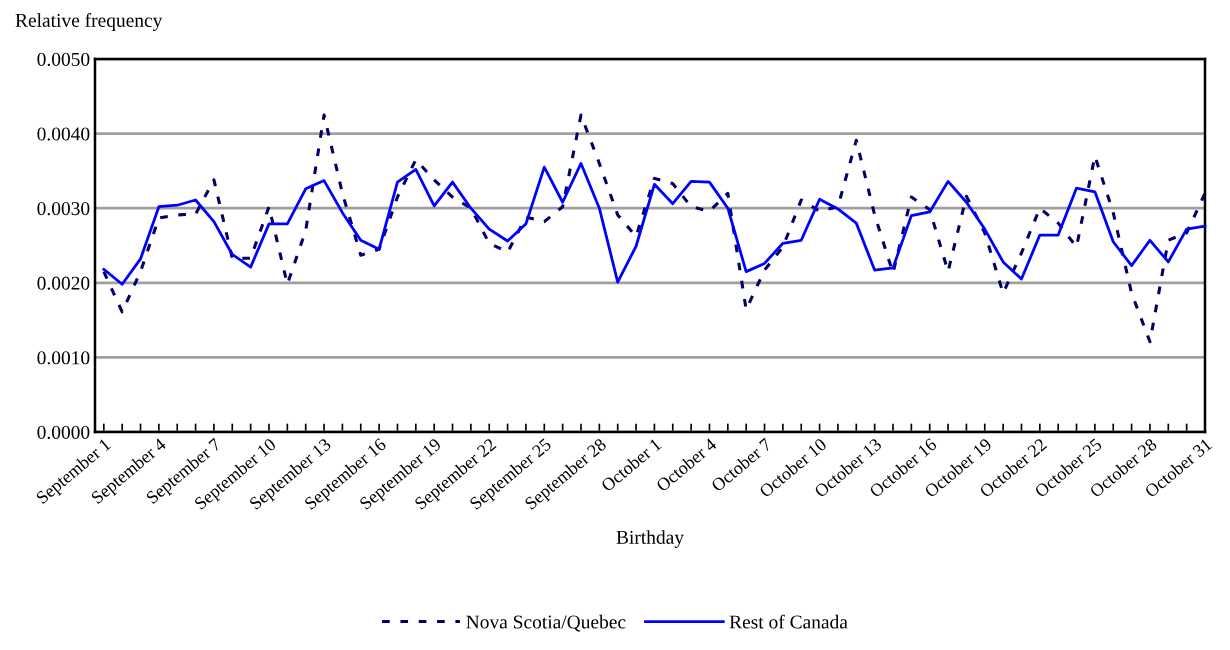 The height and width of the screenshot is (650, 1230). Describe the element at coordinates (63, 432) in the screenshot. I see `y-tick-label: 0.0000` at that location.